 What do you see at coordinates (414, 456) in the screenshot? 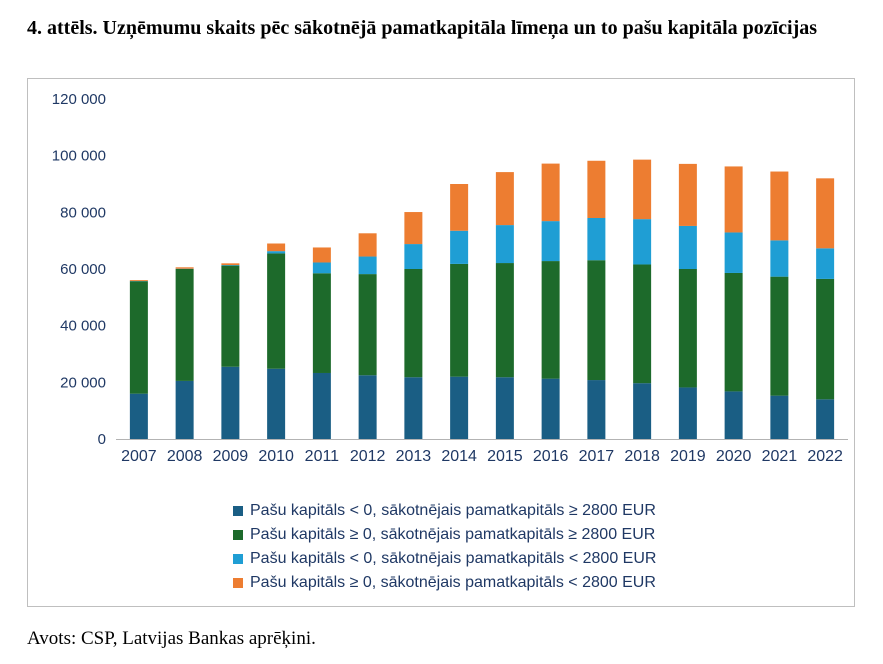
I see `x-tick-label: 2013` at bounding box center [414, 456].